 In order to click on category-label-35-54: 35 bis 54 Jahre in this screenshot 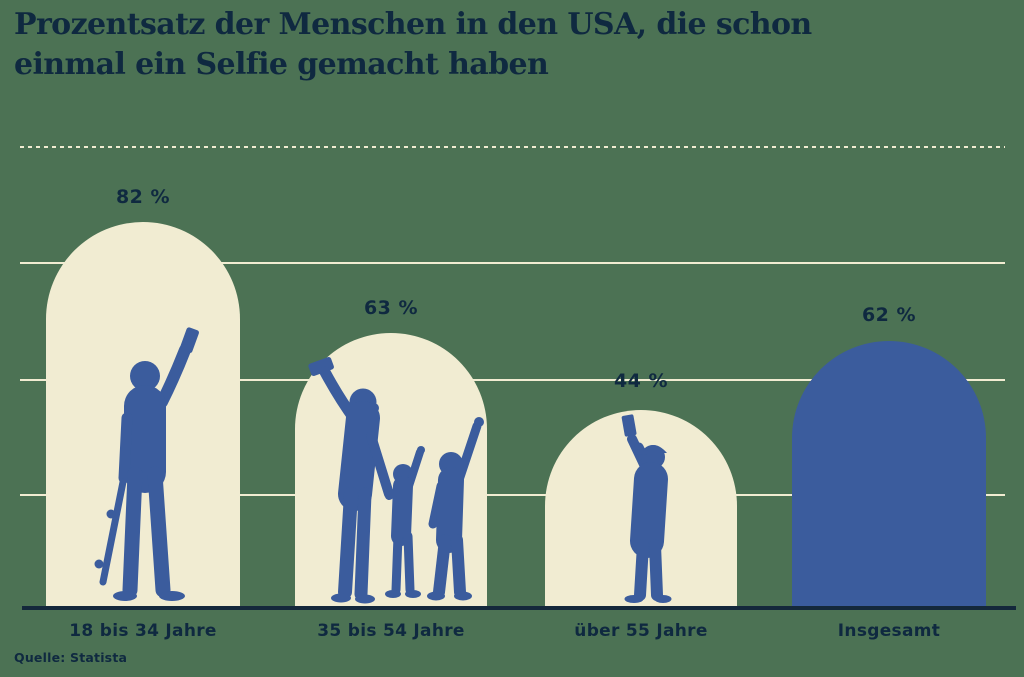, I will do `click(391, 631)`.